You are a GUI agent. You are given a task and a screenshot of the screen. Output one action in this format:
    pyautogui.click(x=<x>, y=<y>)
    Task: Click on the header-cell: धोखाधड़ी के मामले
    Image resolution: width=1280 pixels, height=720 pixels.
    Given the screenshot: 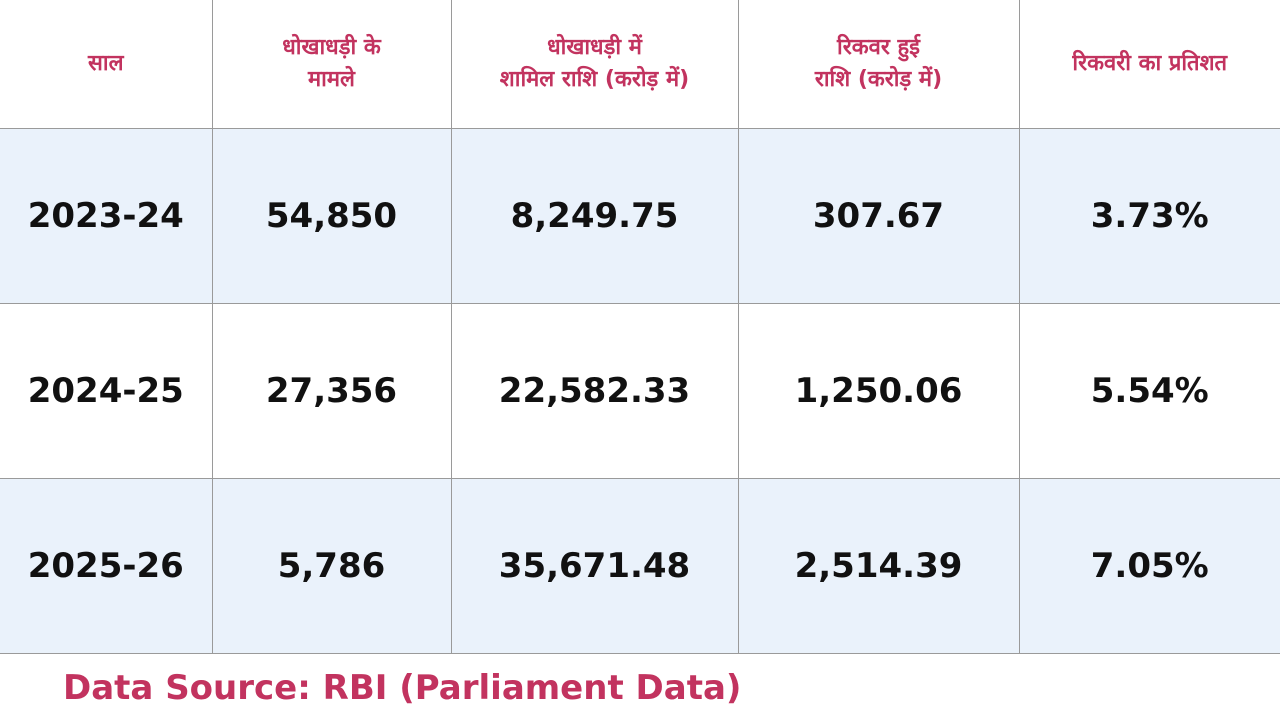 What is the action you would take?
    pyautogui.click(x=331, y=64)
    